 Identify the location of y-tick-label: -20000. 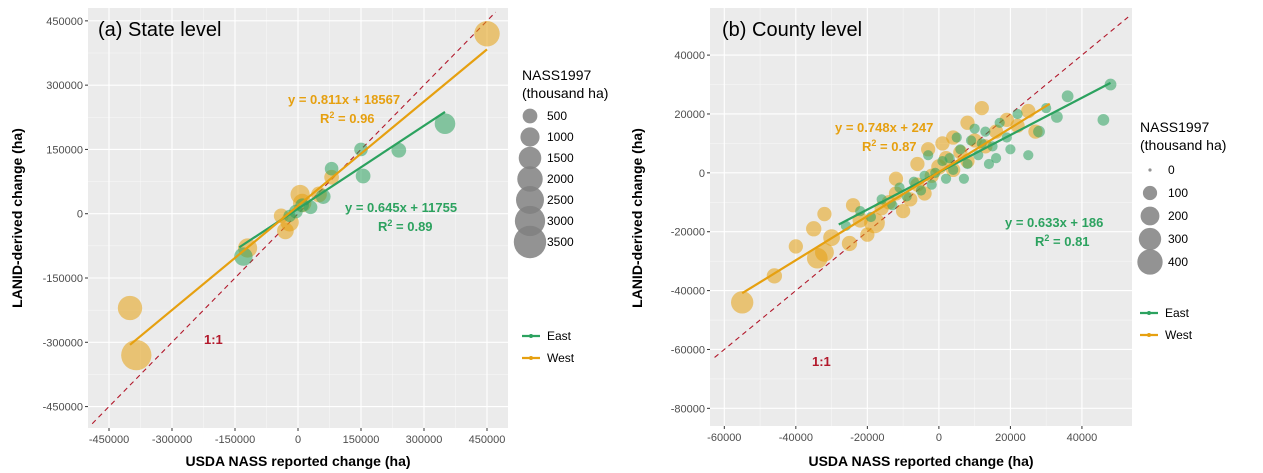
(688, 233).